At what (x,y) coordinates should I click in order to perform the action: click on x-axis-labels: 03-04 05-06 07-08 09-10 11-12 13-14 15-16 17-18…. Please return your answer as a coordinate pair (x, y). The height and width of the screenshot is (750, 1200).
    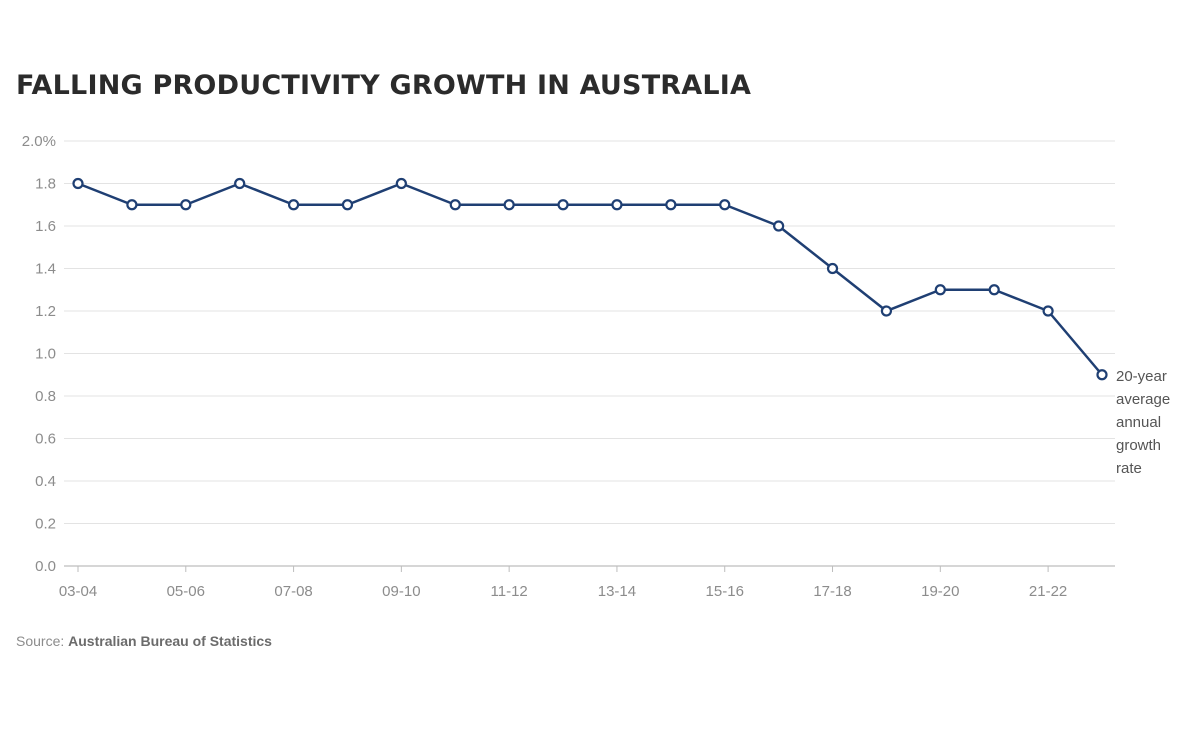
    Looking at the image, I should click on (563, 591).